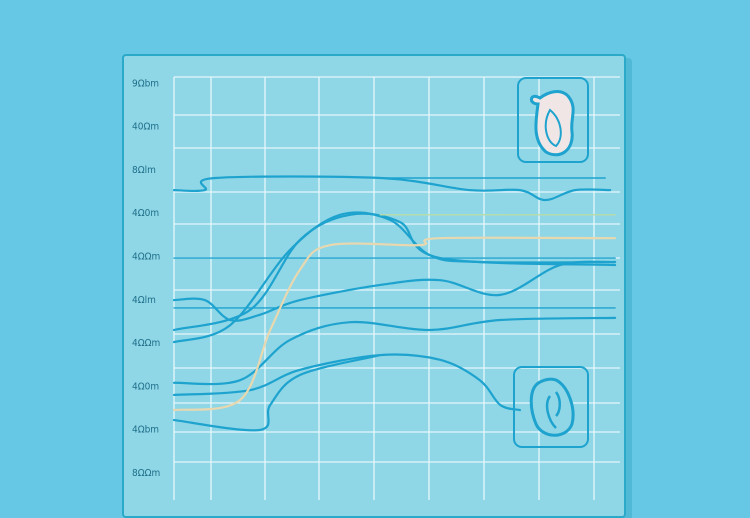 This screenshot has width=750, height=518. What do you see at coordinates (145, 127) in the screenshot?
I see `y-tick-label: 40Ωm` at bounding box center [145, 127].